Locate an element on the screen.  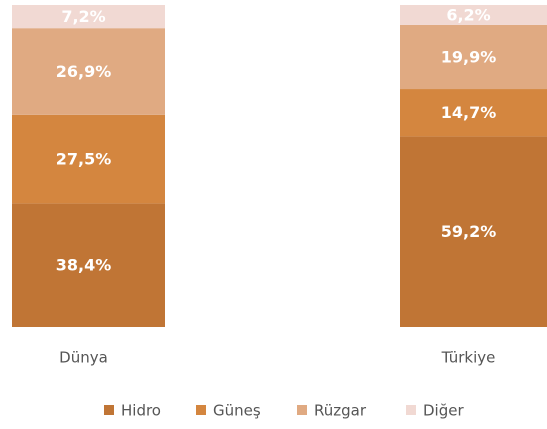
legend-label: Hidro is located at coordinates (141, 411).